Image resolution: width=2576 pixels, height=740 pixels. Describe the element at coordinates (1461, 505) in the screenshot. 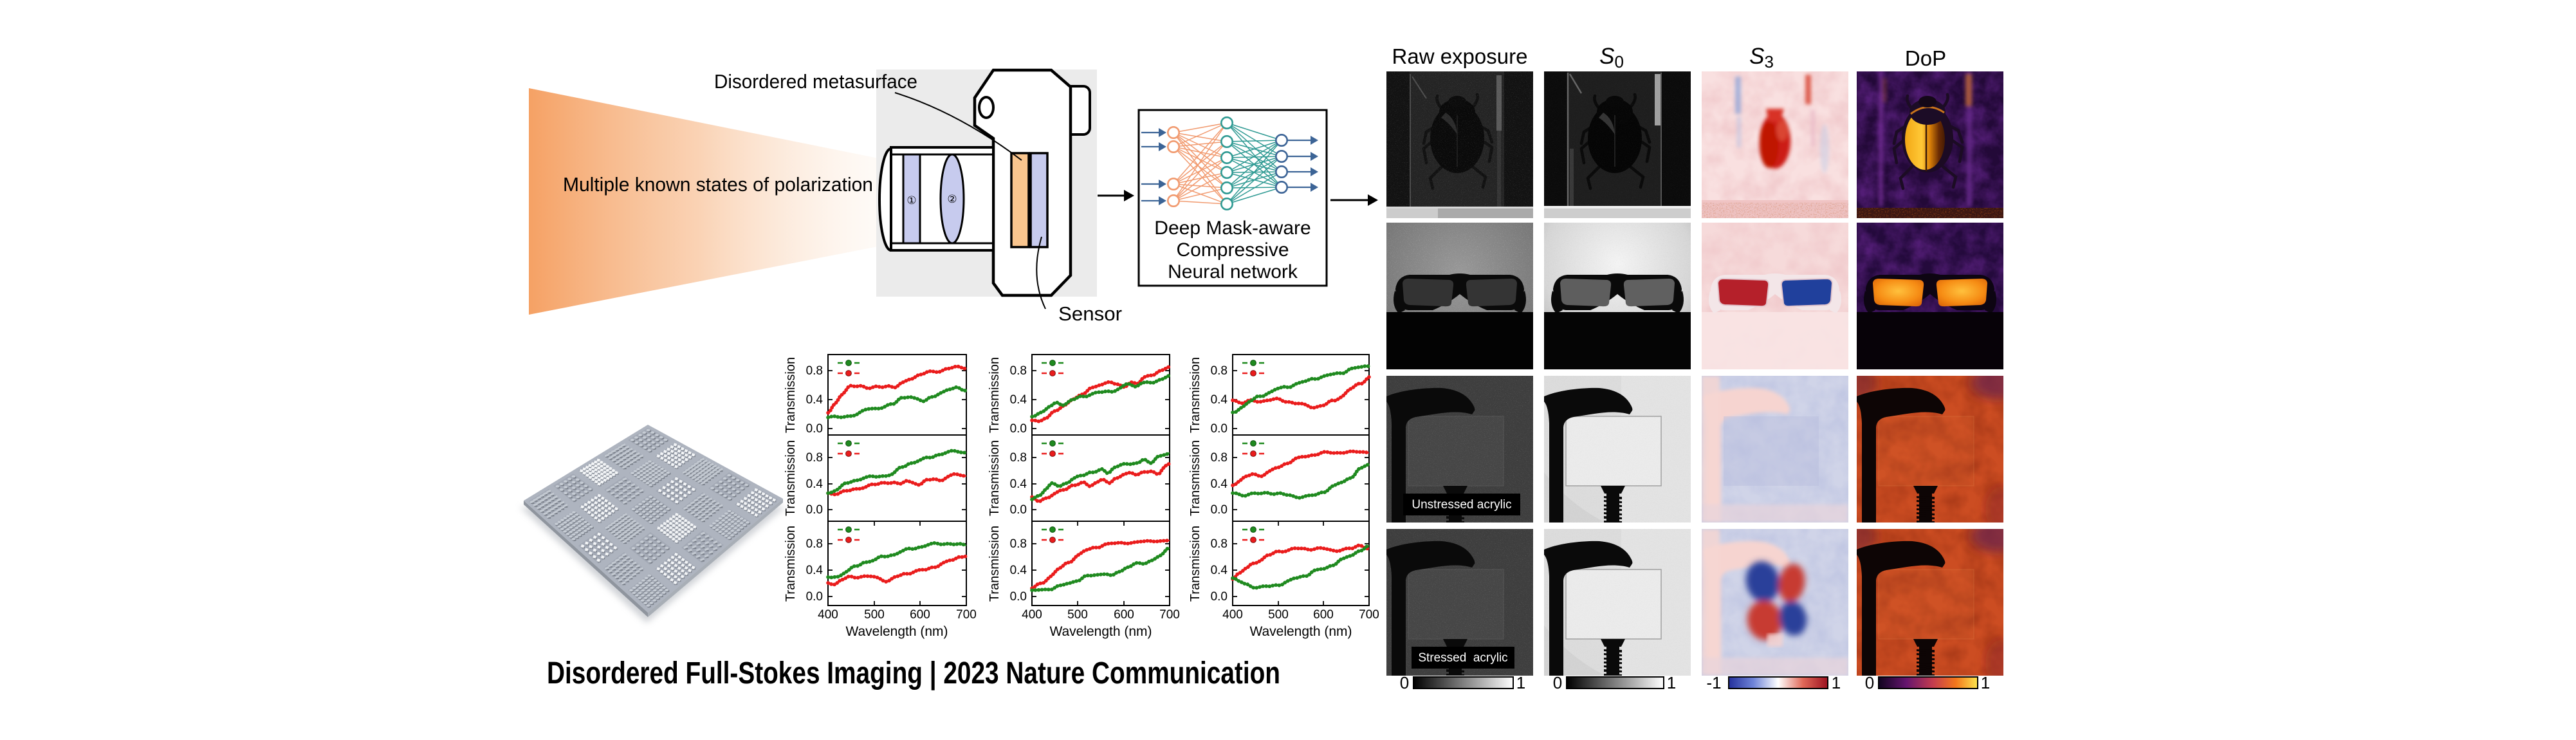

I see `svg-text: Unstressed acrylic` at that location.